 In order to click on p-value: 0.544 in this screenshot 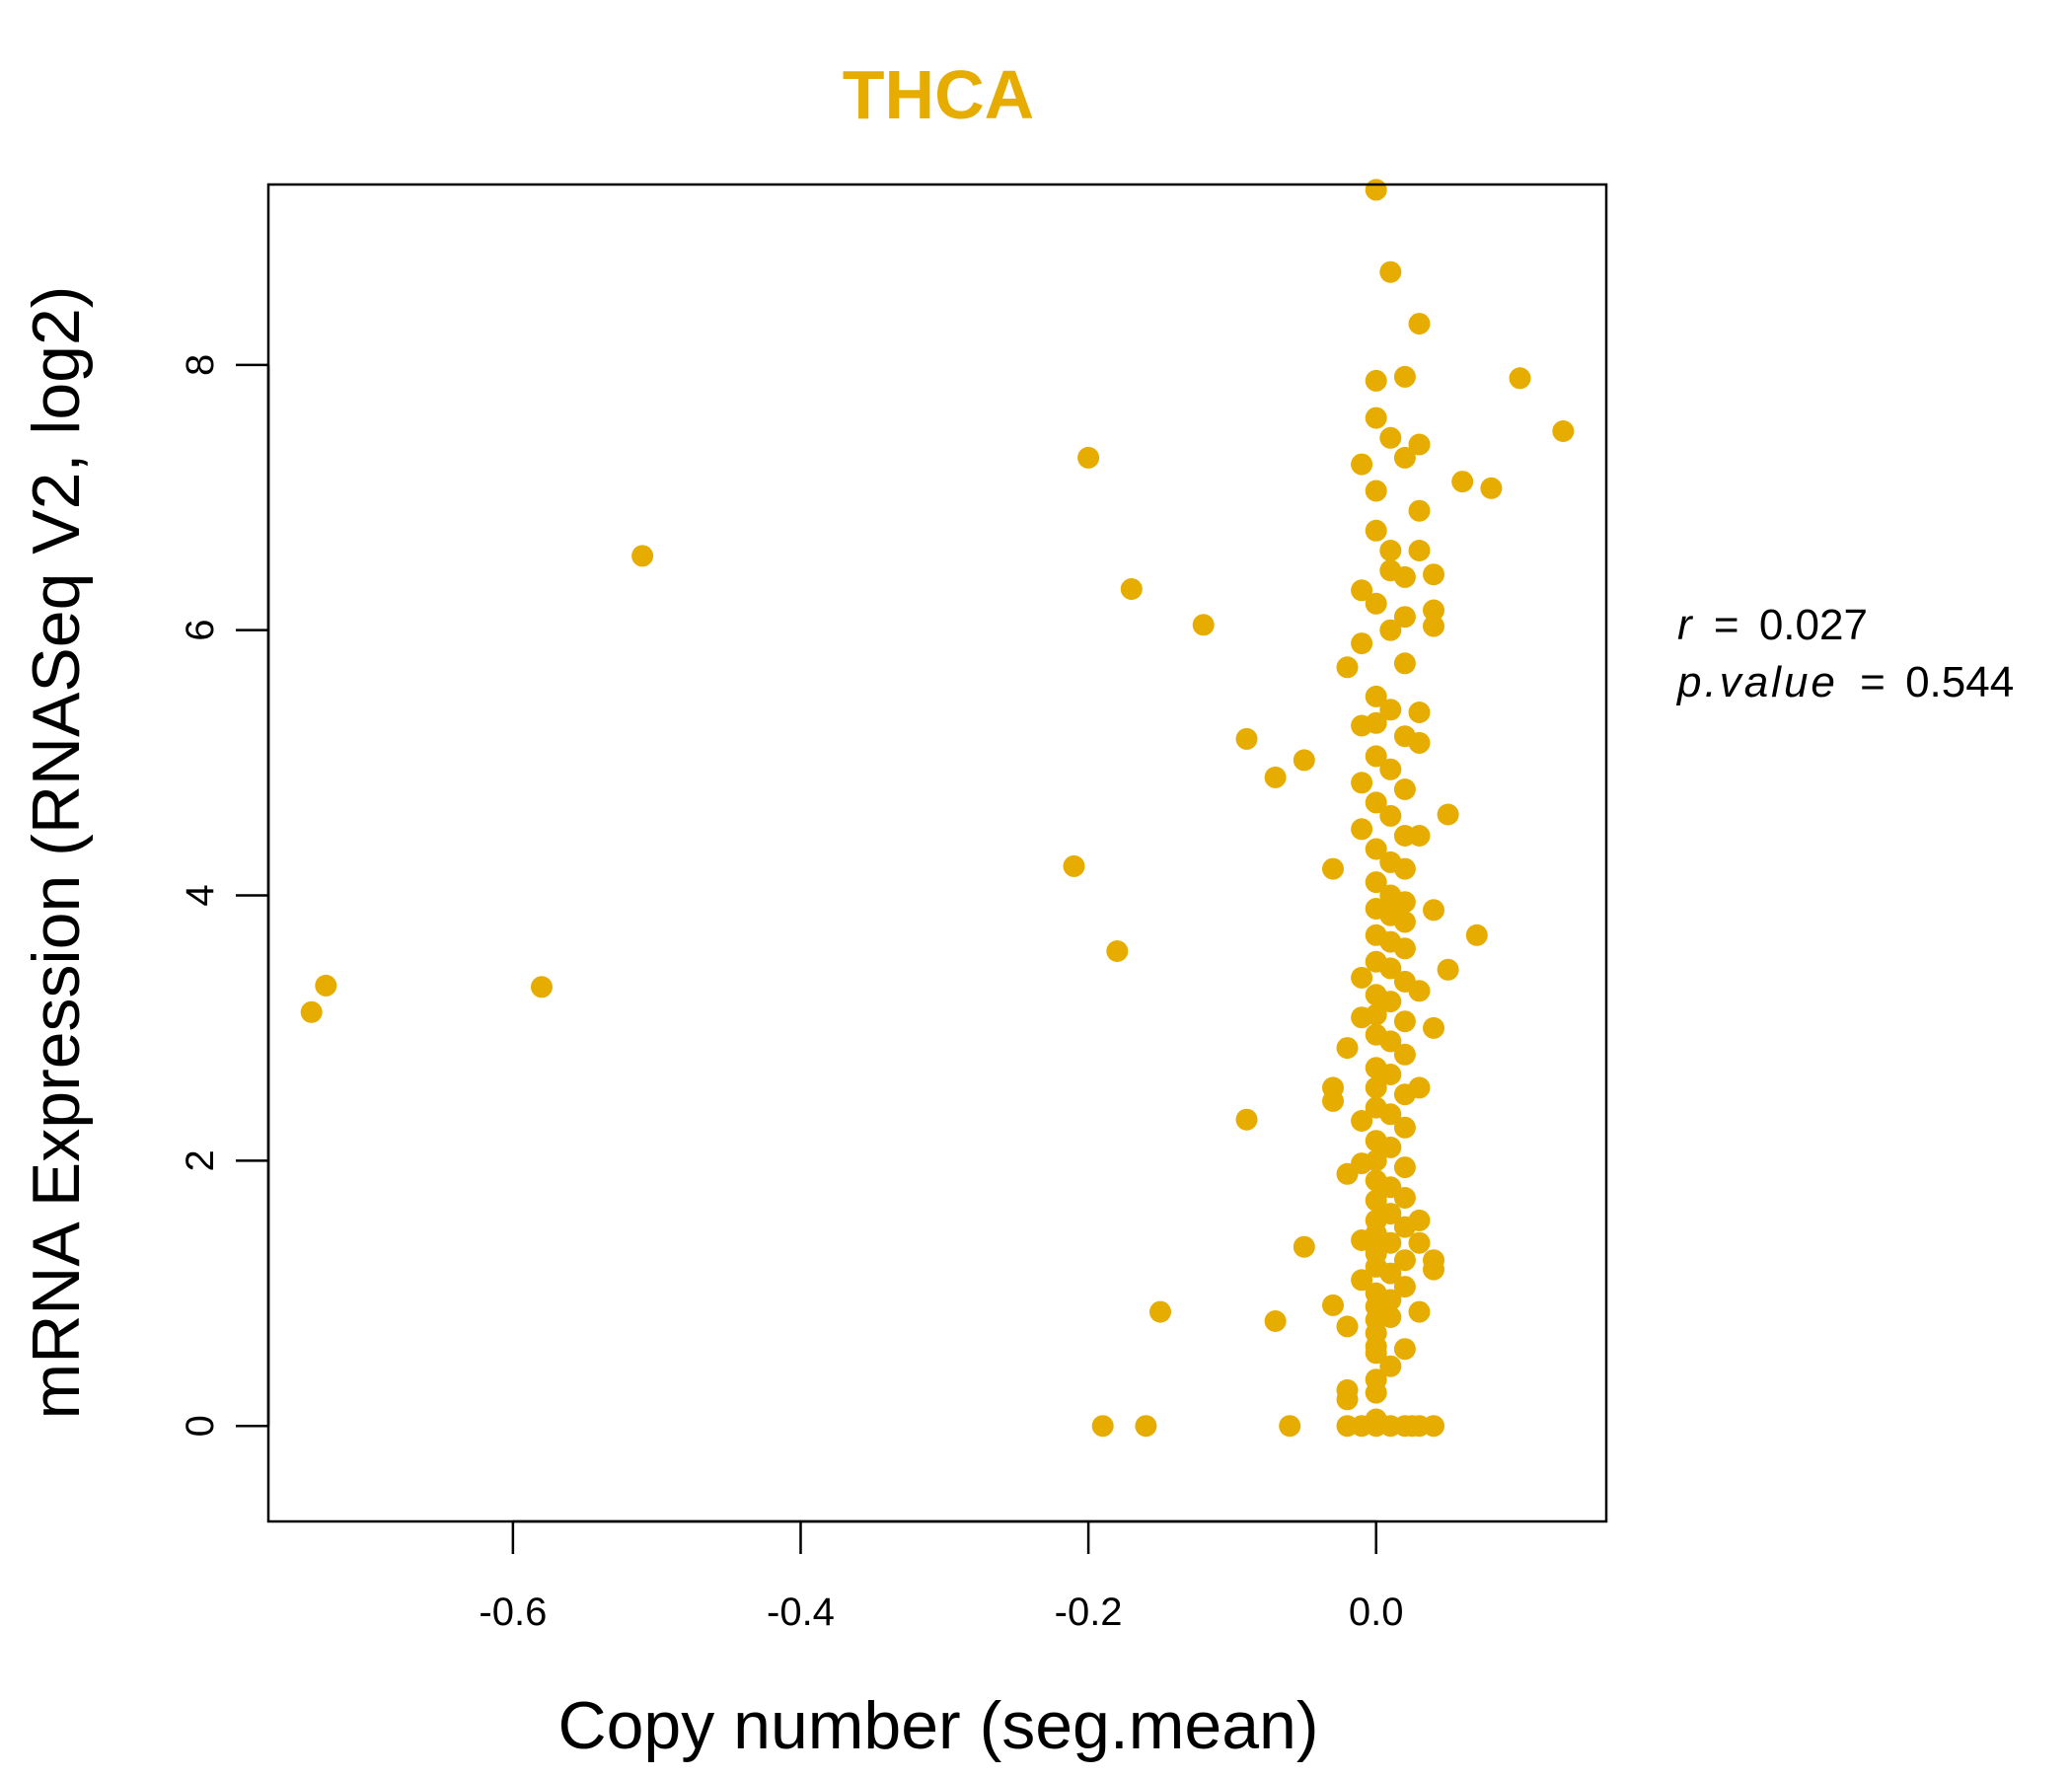, I will do `click(1960, 682)`.